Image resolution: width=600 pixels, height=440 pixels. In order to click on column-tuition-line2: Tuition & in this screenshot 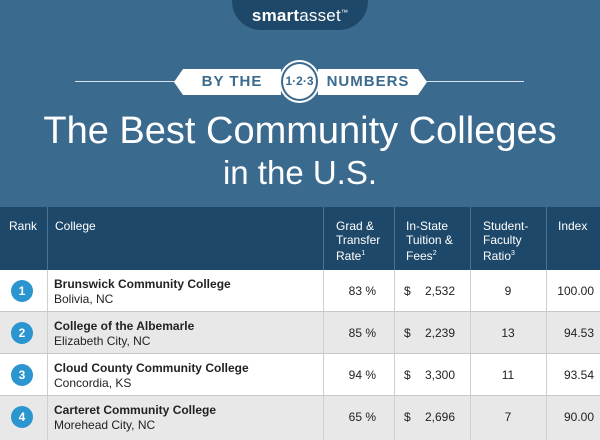, I will do `click(429, 240)`.